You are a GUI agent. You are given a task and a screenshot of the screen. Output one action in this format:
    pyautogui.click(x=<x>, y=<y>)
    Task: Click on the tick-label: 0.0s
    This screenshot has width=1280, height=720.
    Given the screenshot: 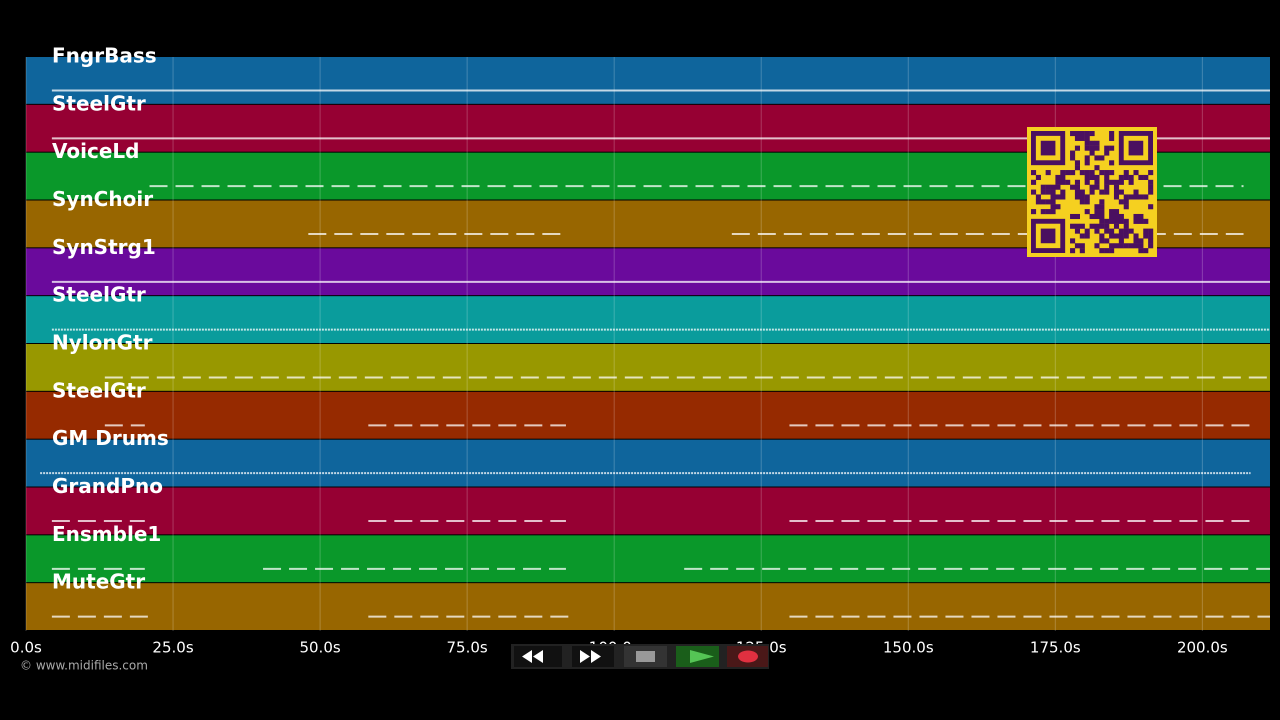 What is the action you would take?
    pyautogui.click(x=26, y=648)
    